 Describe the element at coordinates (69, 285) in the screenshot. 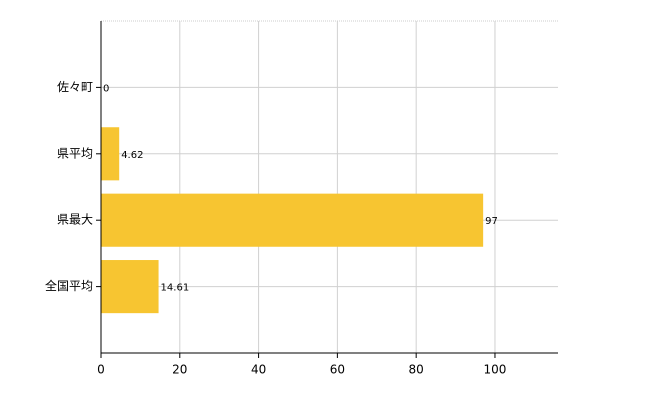

I see `y-tick-label: 全国平均` at that location.